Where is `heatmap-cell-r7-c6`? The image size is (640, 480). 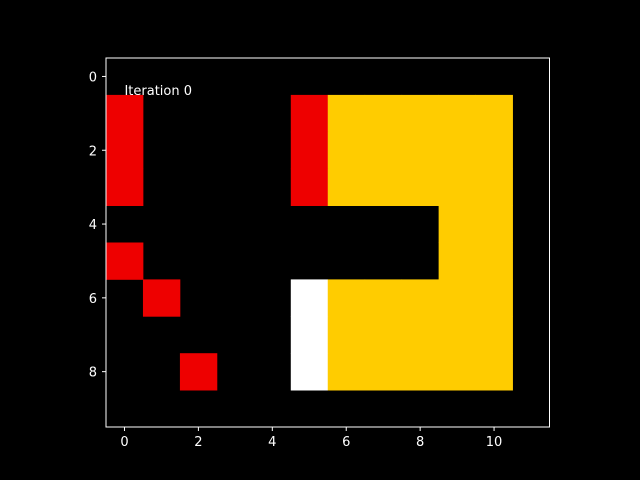 heatmap-cell-r7-c6 is located at coordinates (346, 335).